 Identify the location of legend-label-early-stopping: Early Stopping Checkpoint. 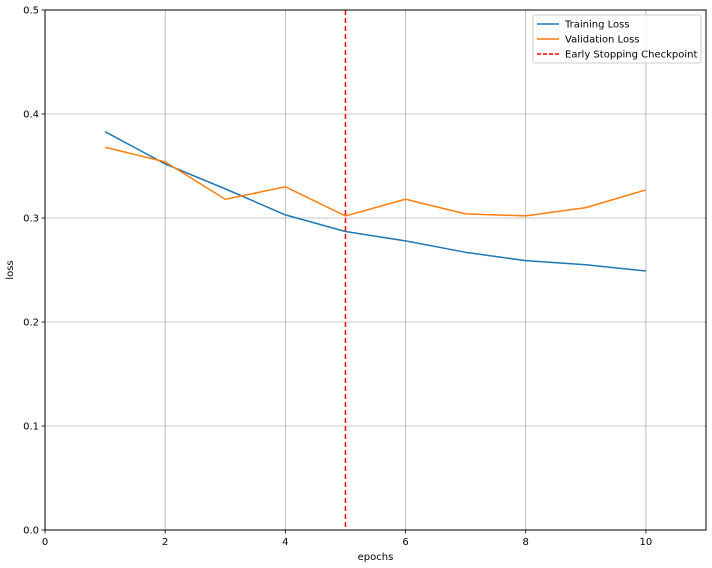
(631, 55).